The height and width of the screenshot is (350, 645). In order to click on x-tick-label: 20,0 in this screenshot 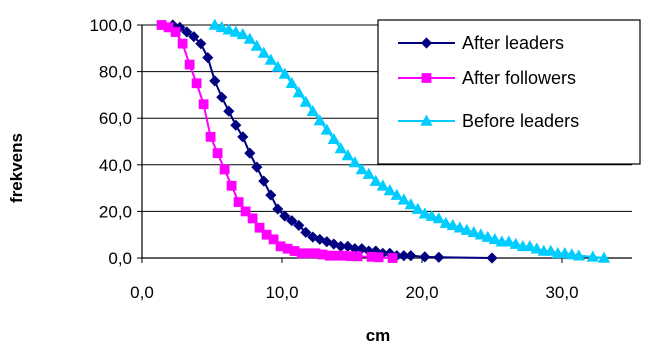, I will do `click(421, 292)`.